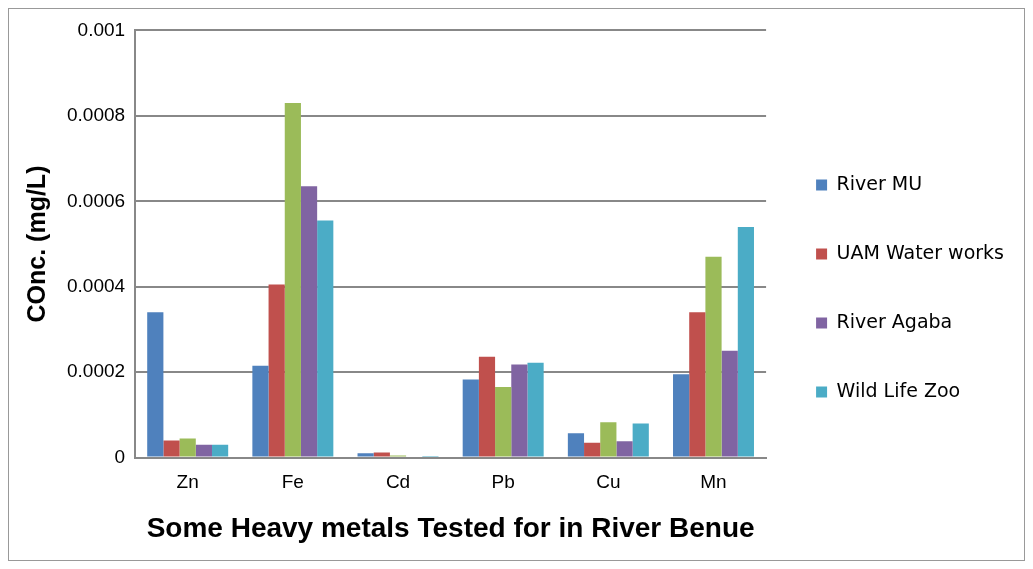 The width and height of the screenshot is (1033, 569). What do you see at coordinates (898, 389) in the screenshot?
I see `legend-label: Wild Life Zoo` at bounding box center [898, 389].